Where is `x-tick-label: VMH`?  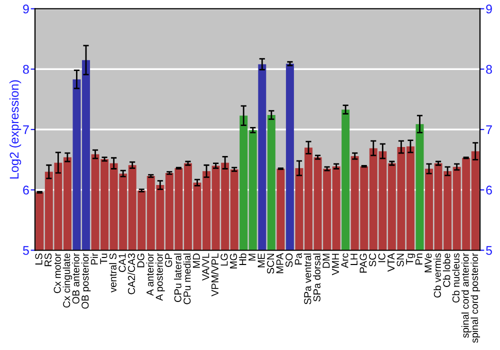
x-tick-label: VMH is located at coordinates (335, 265).